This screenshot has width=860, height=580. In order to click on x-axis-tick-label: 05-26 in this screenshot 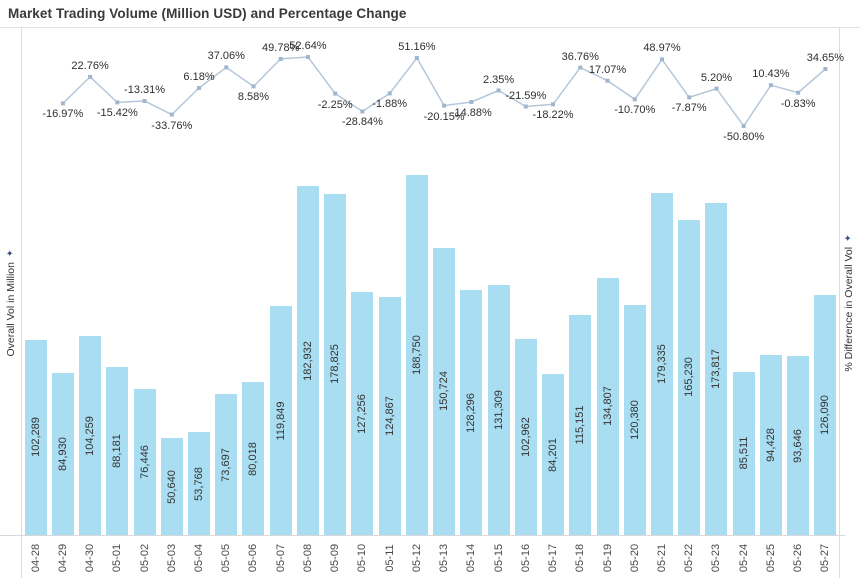, I will do `click(798, 558)`.